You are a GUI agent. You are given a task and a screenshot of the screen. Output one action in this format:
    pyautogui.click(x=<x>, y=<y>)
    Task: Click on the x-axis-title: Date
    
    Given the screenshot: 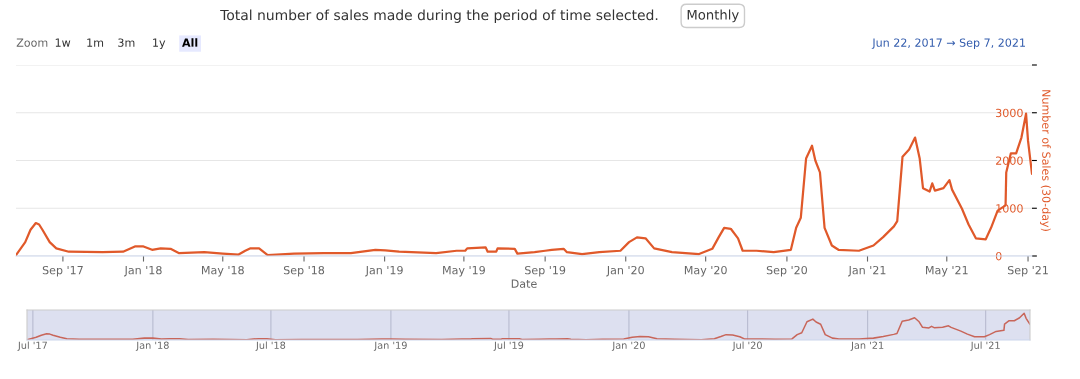 What is the action you would take?
    pyautogui.click(x=524, y=283)
    